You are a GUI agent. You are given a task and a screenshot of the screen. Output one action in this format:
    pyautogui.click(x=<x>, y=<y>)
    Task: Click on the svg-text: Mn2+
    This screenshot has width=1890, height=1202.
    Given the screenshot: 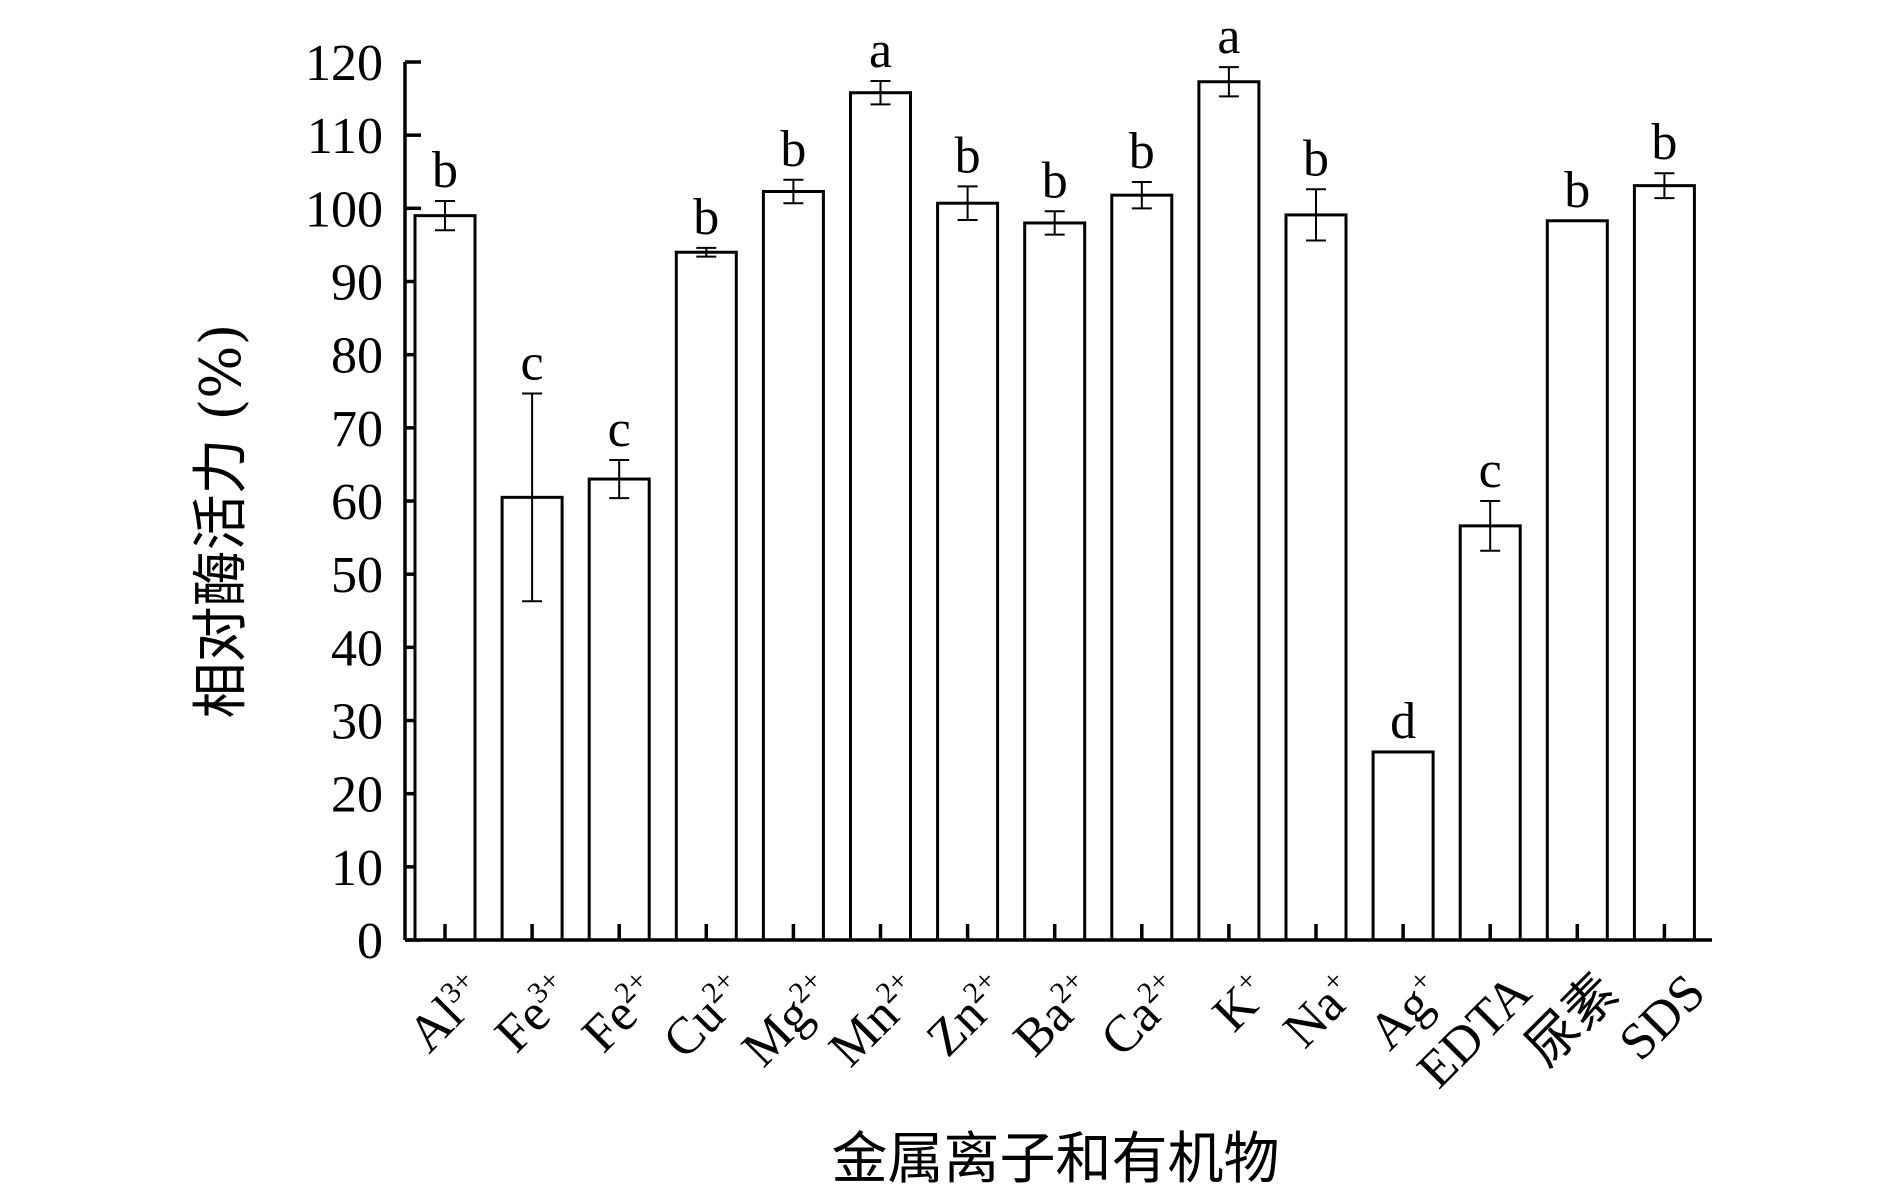 What is the action you would take?
    pyautogui.click(x=875, y=1020)
    